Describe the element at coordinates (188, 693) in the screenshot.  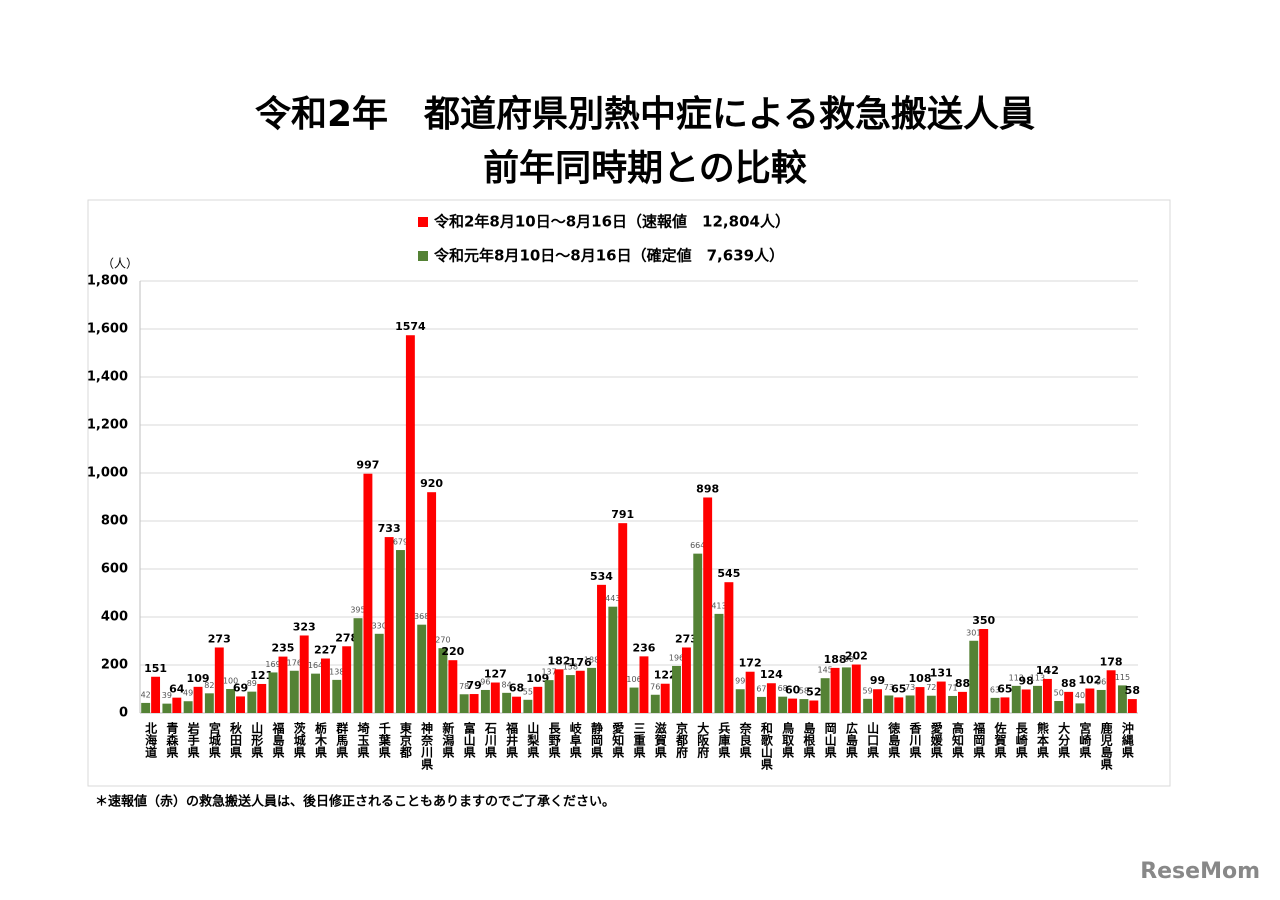
I see `value-label: 49` at that location.